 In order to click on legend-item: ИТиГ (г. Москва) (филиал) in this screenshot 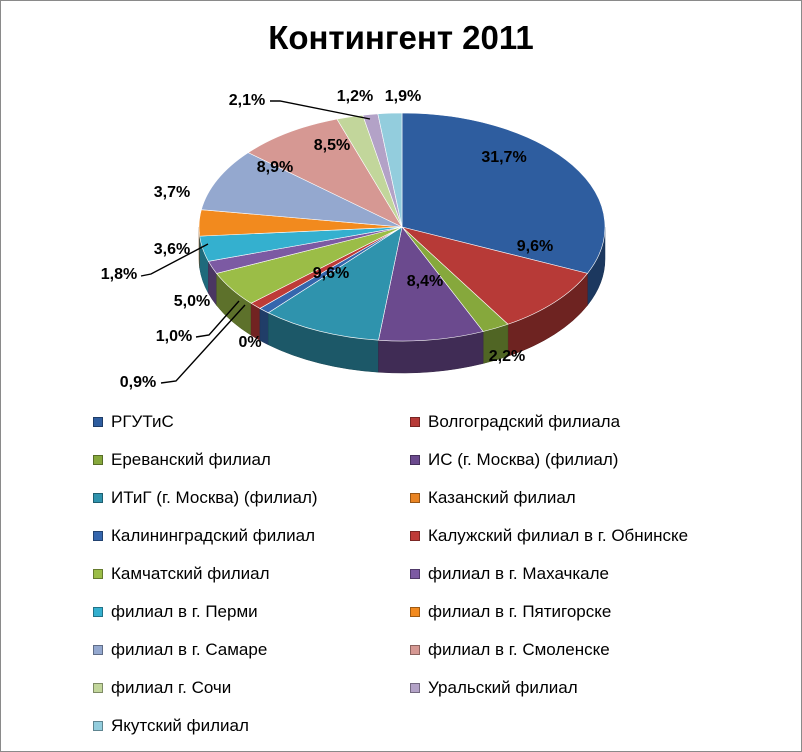, I will do `click(205, 498)`.